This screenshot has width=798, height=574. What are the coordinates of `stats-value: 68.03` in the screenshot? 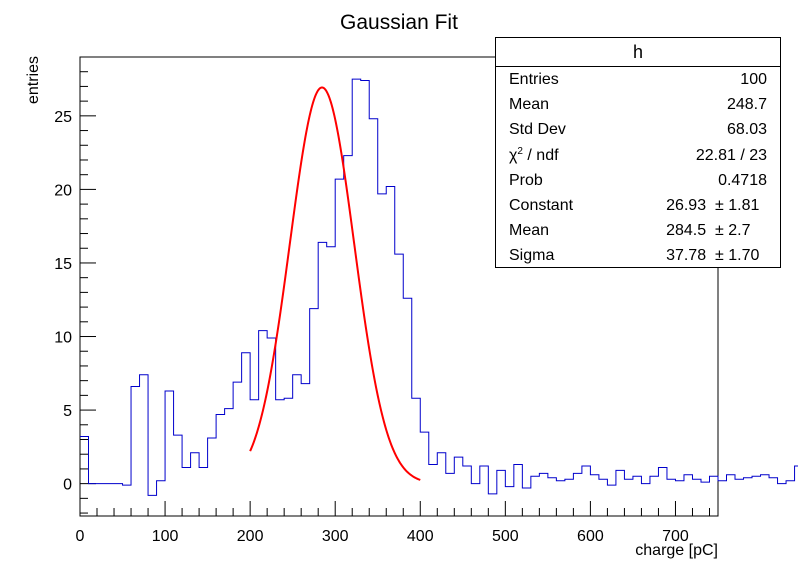 It's located at (746, 130).